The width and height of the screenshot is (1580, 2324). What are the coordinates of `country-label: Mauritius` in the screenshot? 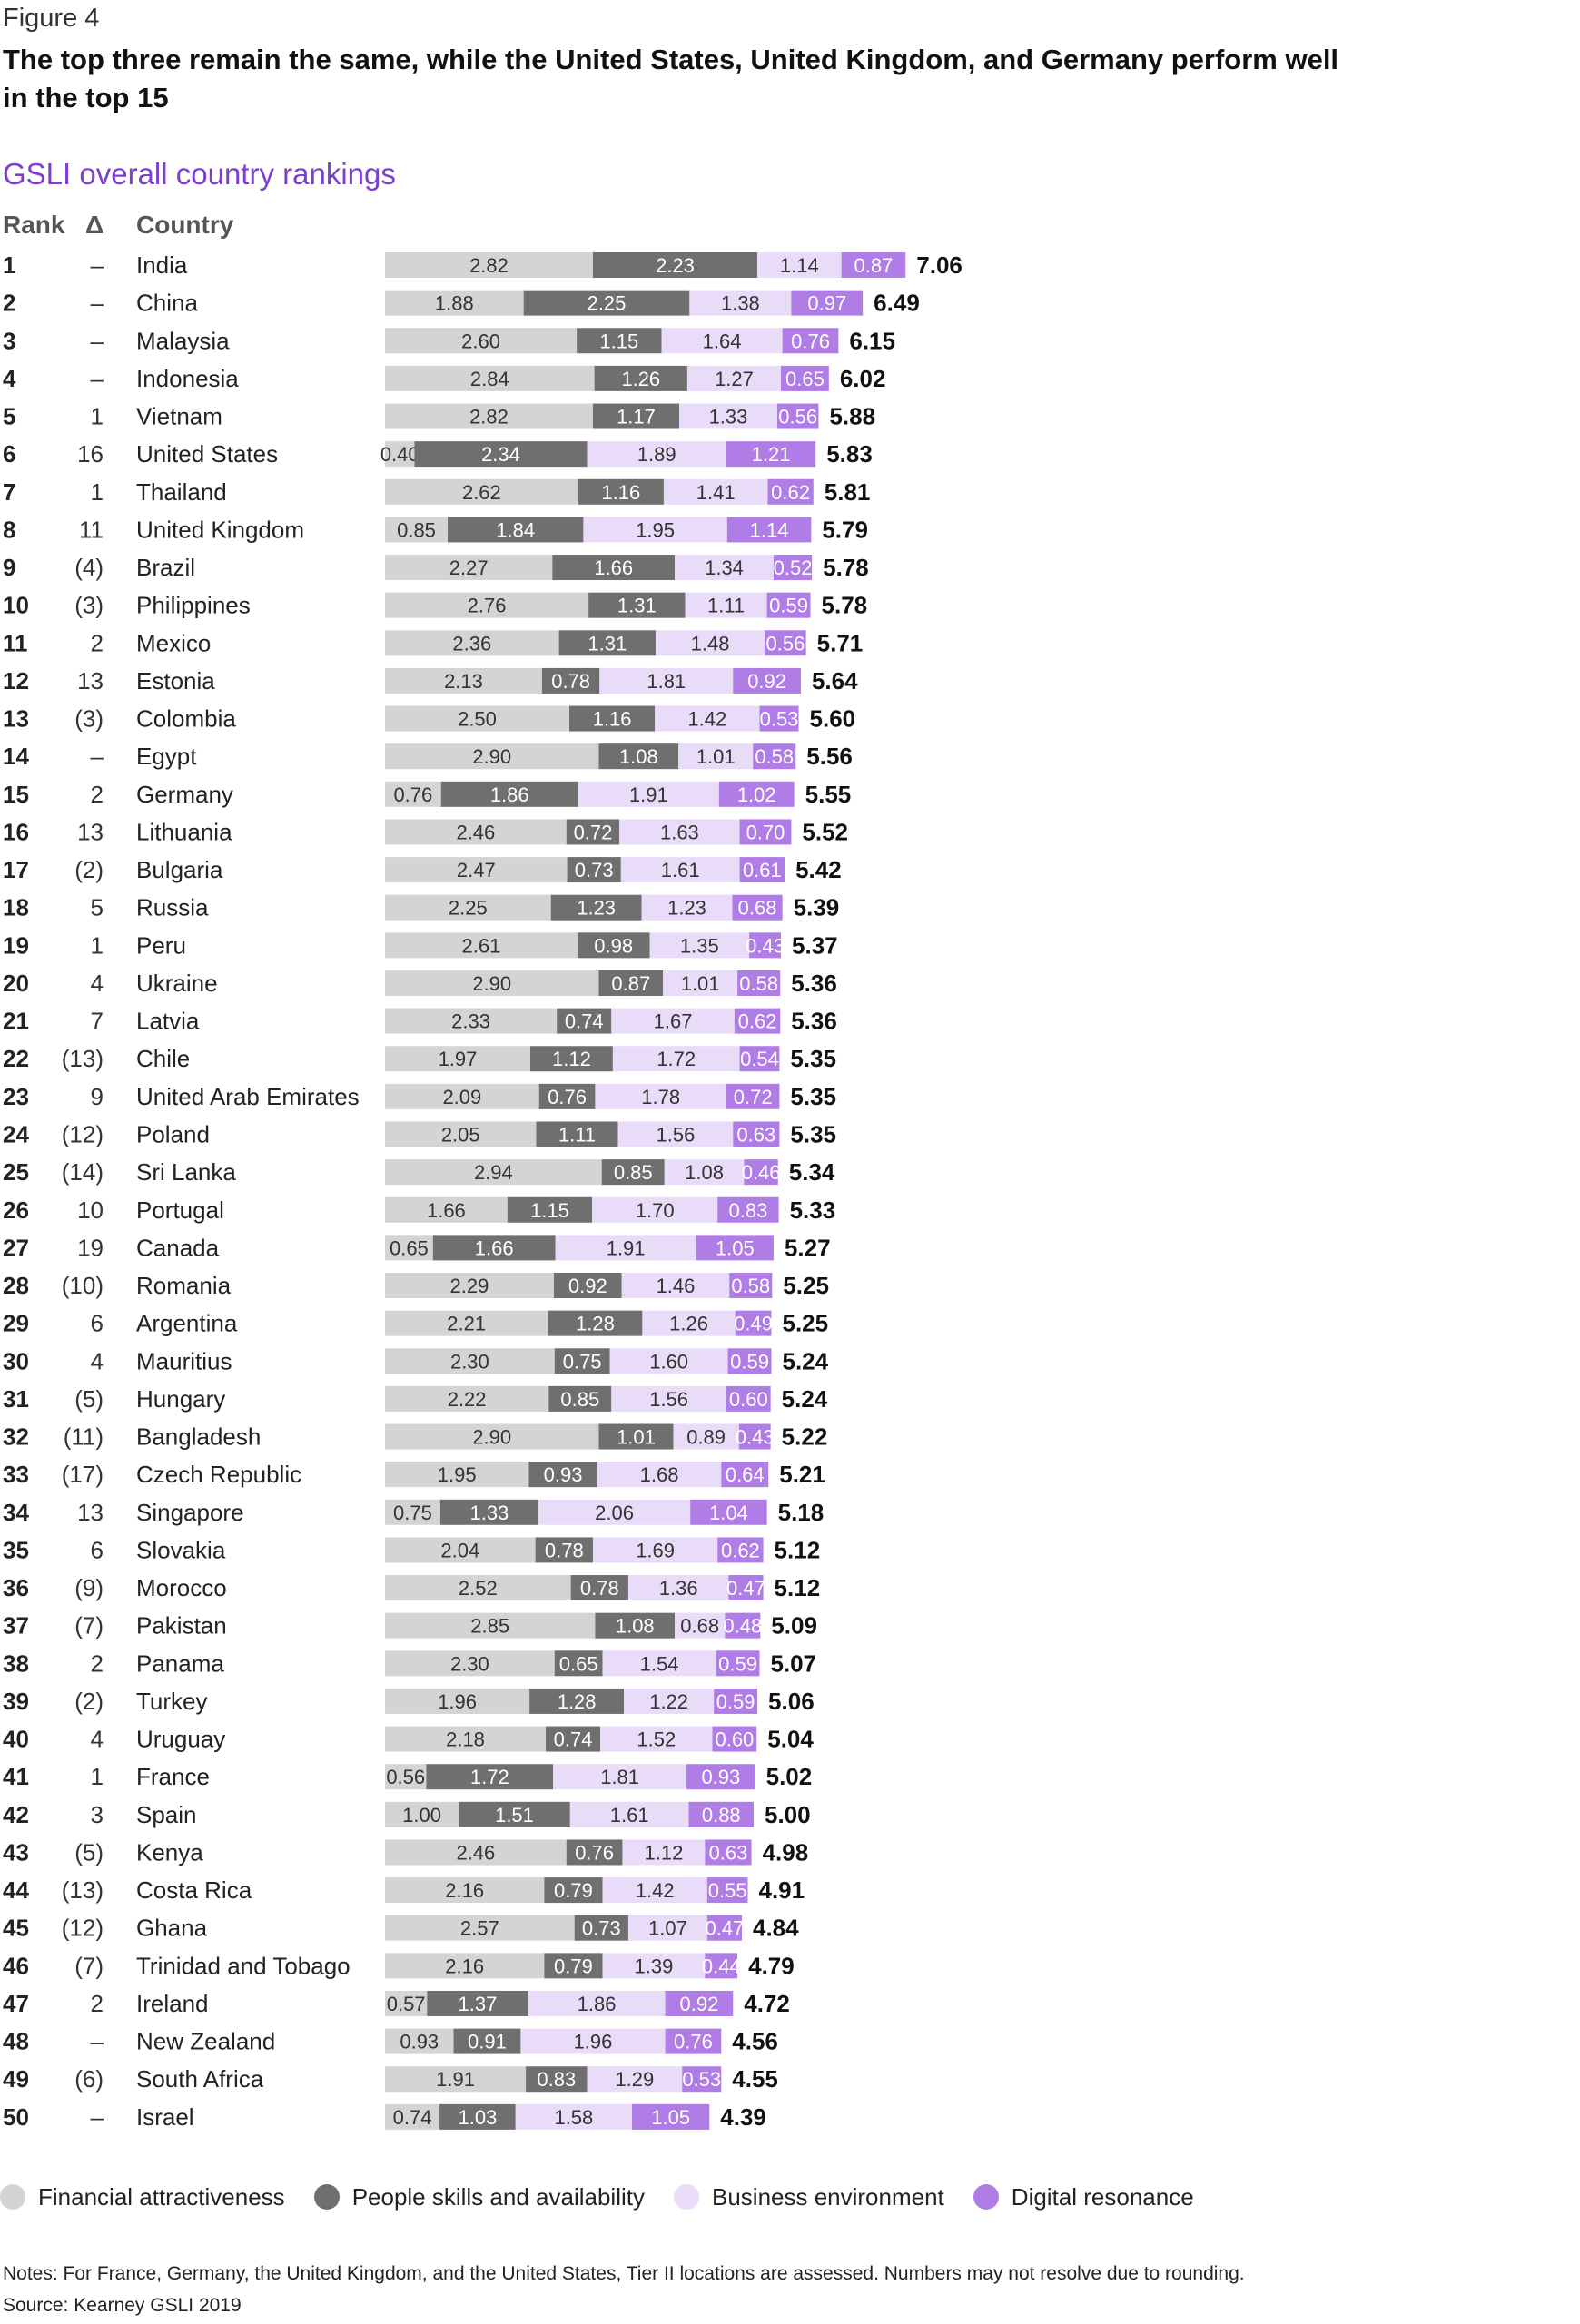 It's located at (184, 1360).